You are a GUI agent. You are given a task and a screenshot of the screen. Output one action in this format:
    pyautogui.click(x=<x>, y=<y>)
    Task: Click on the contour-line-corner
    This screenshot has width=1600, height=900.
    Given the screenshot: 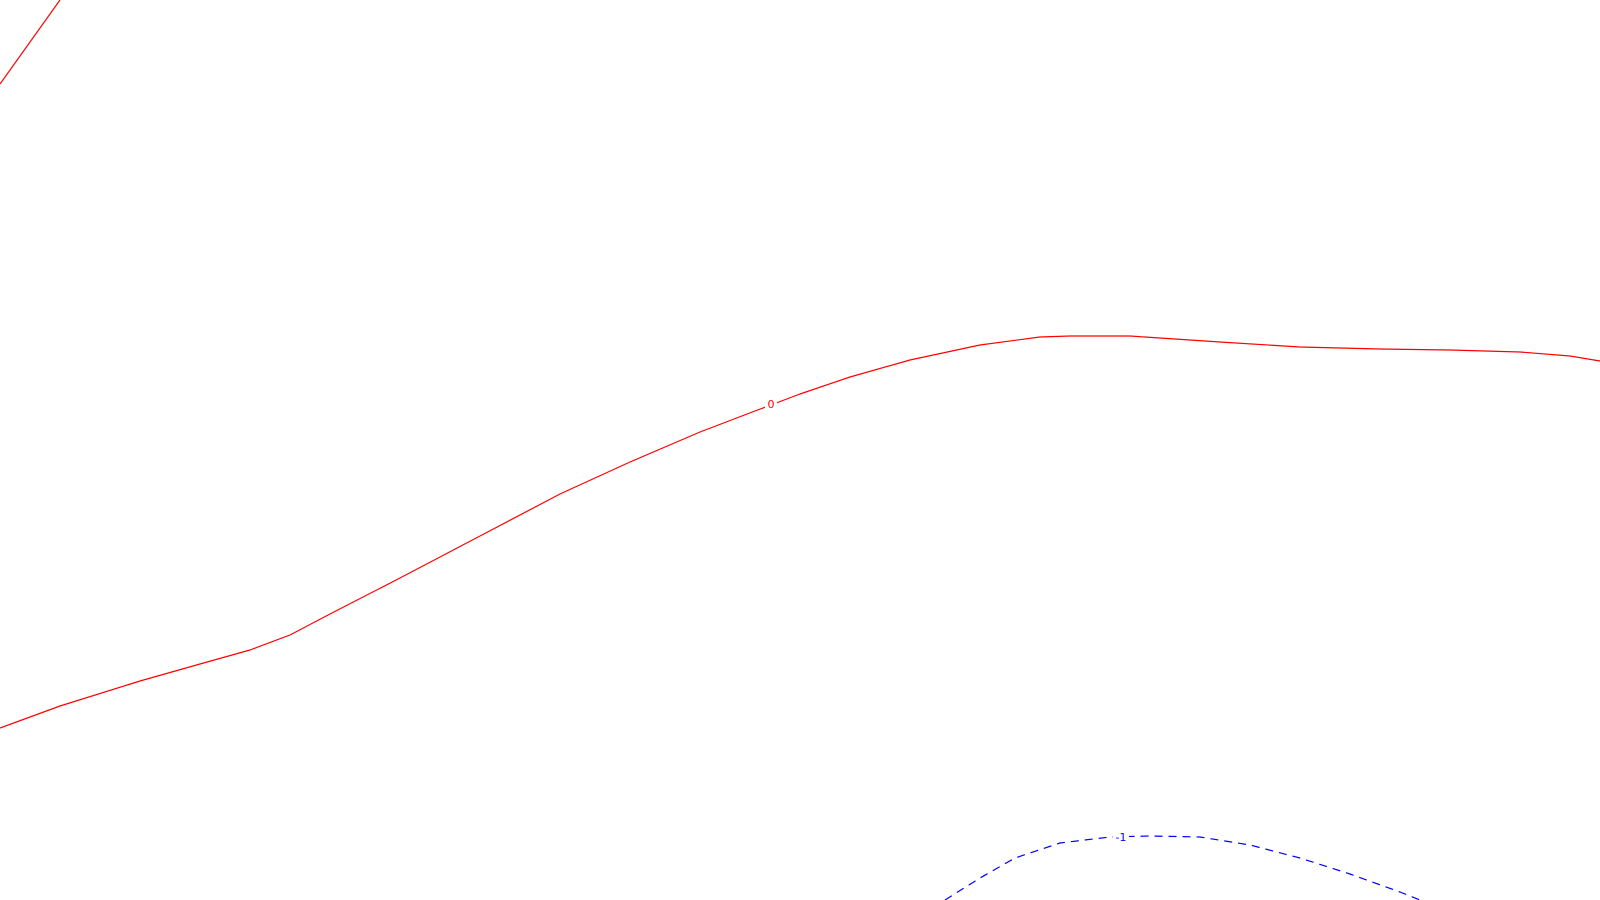 What is the action you would take?
    pyautogui.click(x=30, y=42)
    